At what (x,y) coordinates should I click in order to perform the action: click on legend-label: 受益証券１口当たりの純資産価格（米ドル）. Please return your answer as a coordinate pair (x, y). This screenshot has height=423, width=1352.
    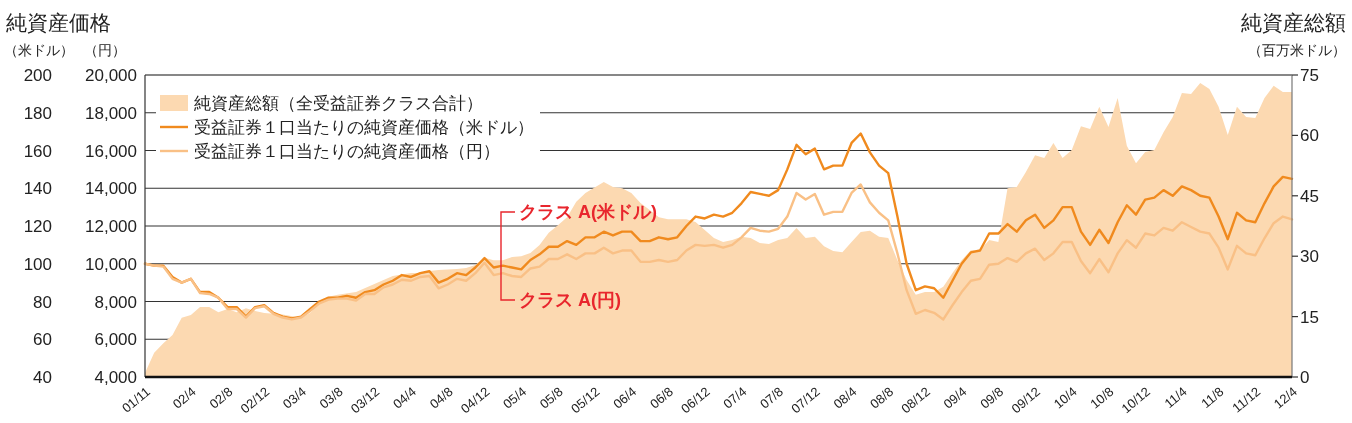
    Looking at the image, I should click on (364, 127).